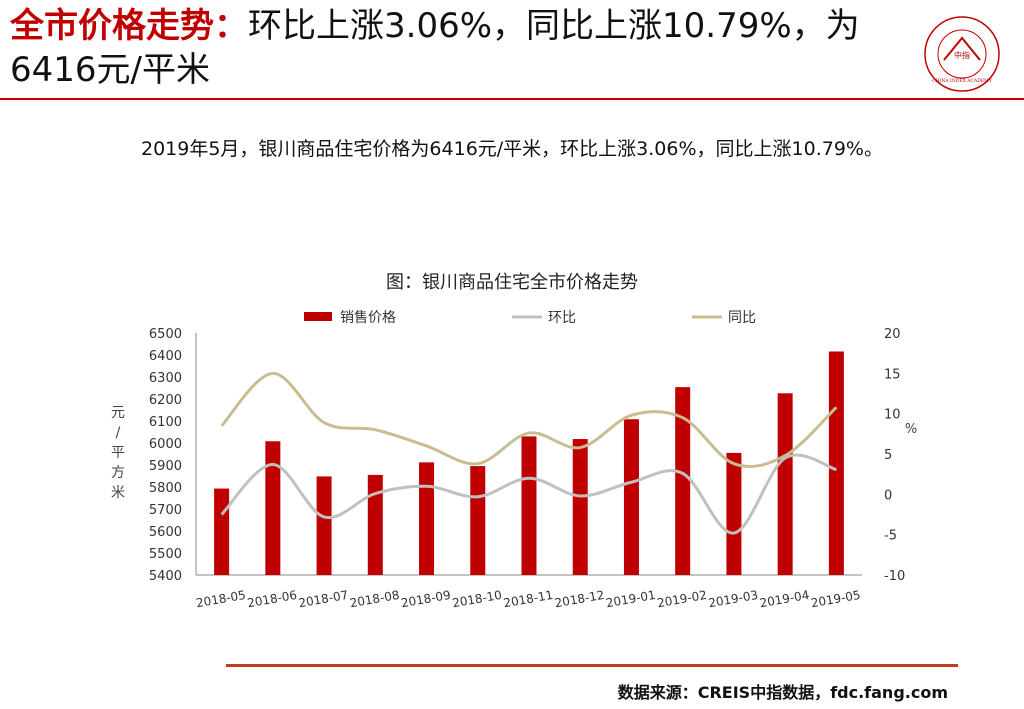  Describe the element at coordinates (888, 455) in the screenshot. I see `y-tick-label-right: 5` at that location.